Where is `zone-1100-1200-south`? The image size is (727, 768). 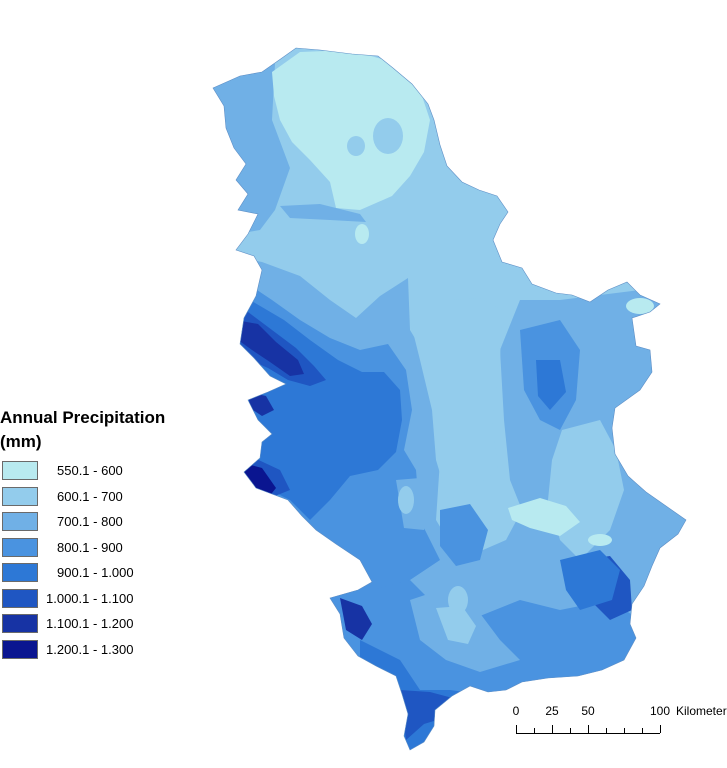
zone-1100-1200-south is located at coordinates (356, 619).